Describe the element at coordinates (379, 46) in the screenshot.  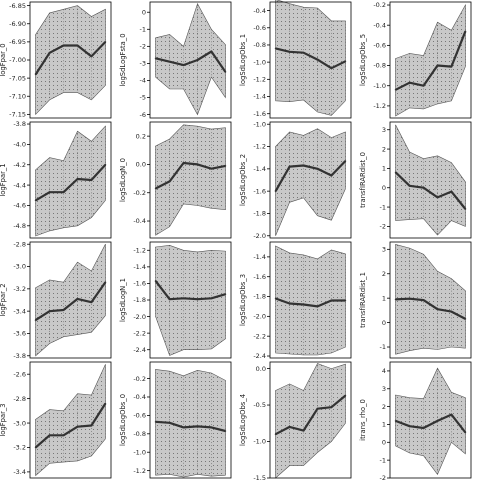
I see `y-tick-label: -0.6` at that location.